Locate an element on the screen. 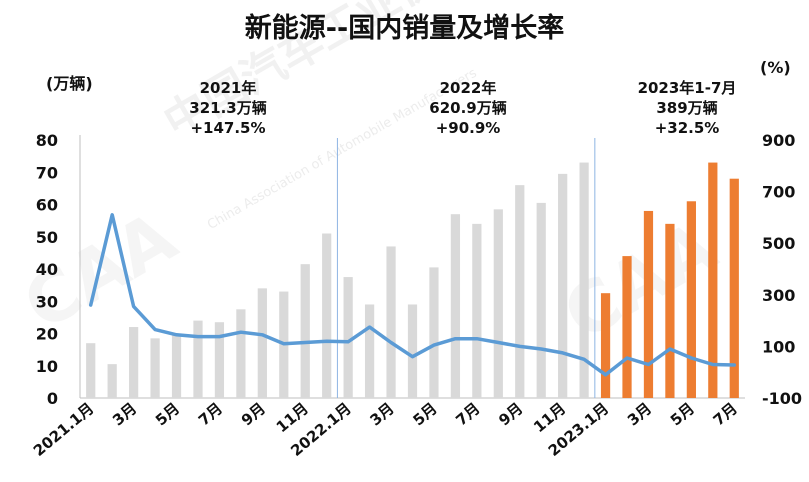 Image resolution: width=809 pixels, height=482 pixels. y-left-tick-label: 20 is located at coordinates (47, 334).